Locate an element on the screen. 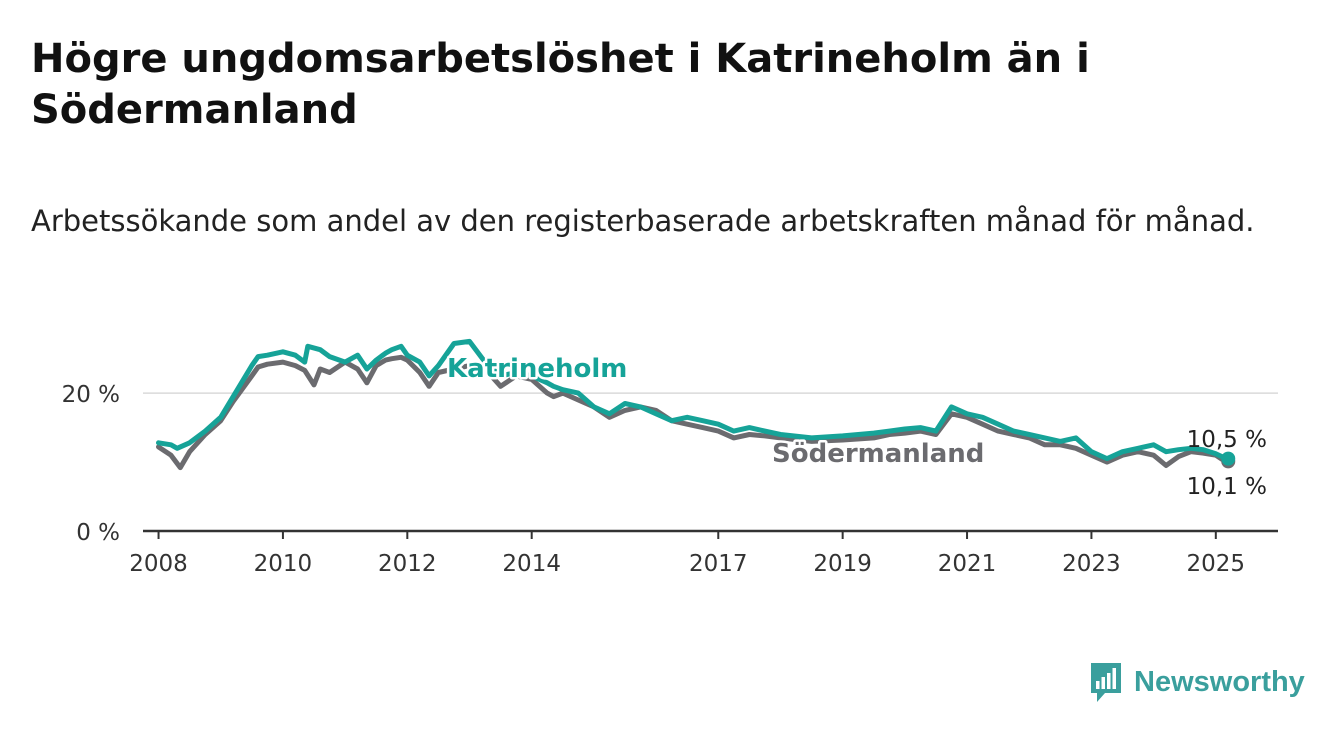  x-tick-label: 2023 is located at coordinates (1091, 564).